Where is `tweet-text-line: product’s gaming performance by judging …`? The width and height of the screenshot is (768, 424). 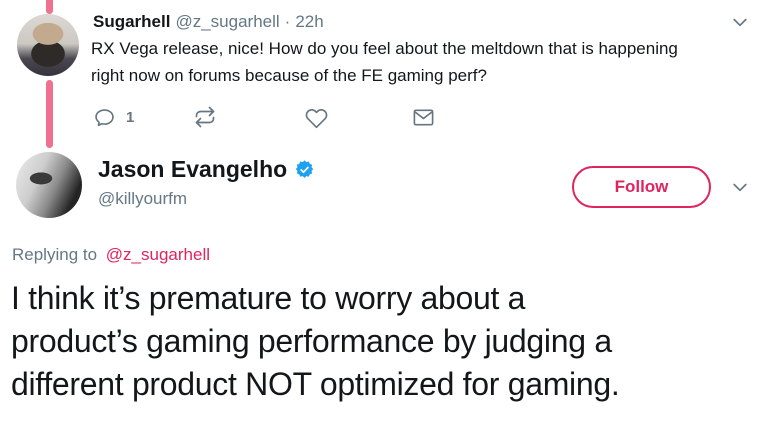
tweet-text-line: product’s gaming performance by judging … is located at coordinates (311, 341).